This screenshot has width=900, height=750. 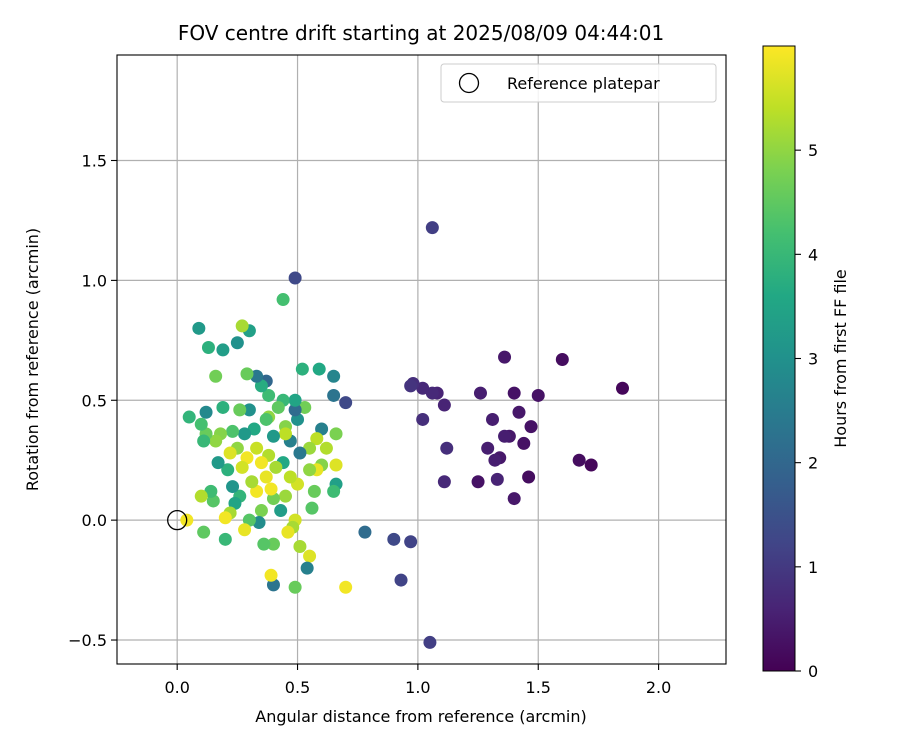 What do you see at coordinates (538, 687) in the screenshot?
I see `x-tick-label: 1.5` at bounding box center [538, 687].